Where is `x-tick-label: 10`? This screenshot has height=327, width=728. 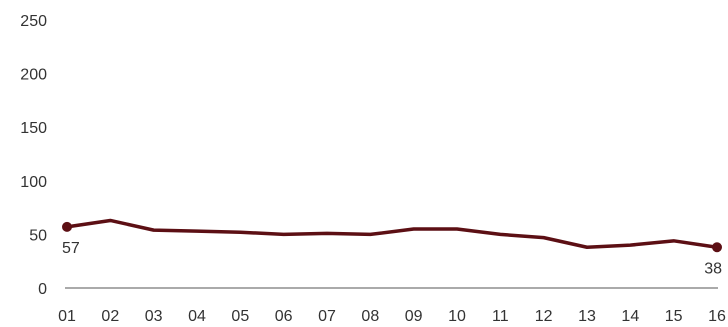
x-tick-label: 10 is located at coordinates (457, 316).